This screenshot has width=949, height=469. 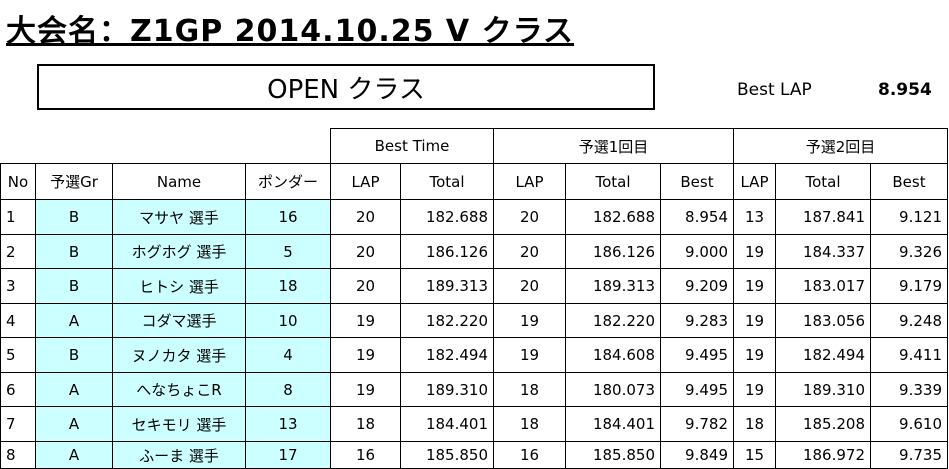 I want to click on group-header: Best Time, so click(x=412, y=146).